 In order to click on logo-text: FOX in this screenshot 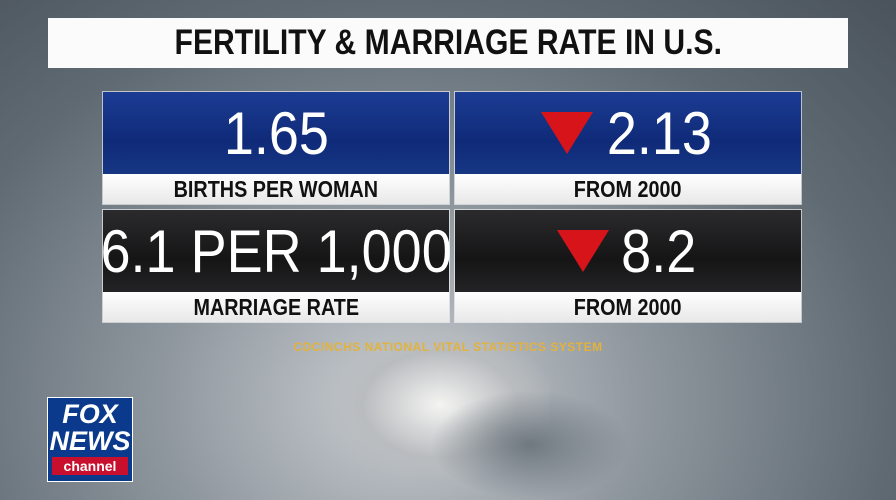, I will do `click(90, 414)`.